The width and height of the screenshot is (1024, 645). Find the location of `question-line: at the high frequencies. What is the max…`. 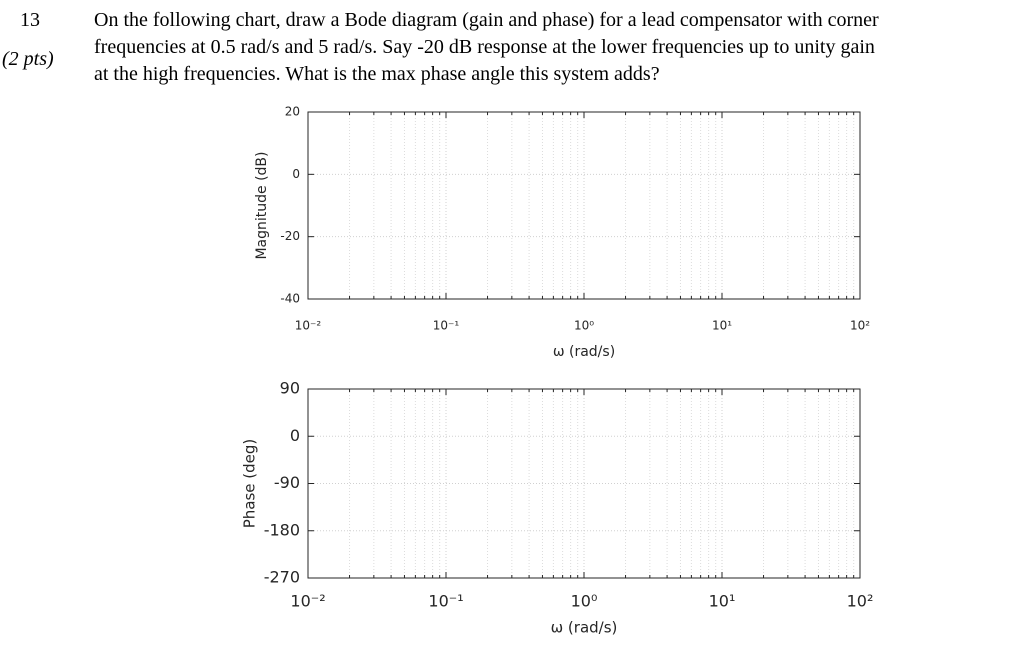

question-line: at the high frequencies. What is the max… is located at coordinates (377, 74).